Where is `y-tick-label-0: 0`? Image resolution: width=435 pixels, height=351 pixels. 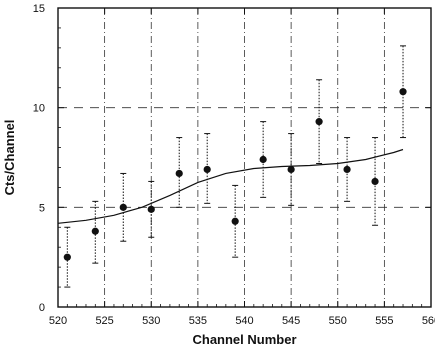 y-tick-label-0: 0 is located at coordinates (42, 308).